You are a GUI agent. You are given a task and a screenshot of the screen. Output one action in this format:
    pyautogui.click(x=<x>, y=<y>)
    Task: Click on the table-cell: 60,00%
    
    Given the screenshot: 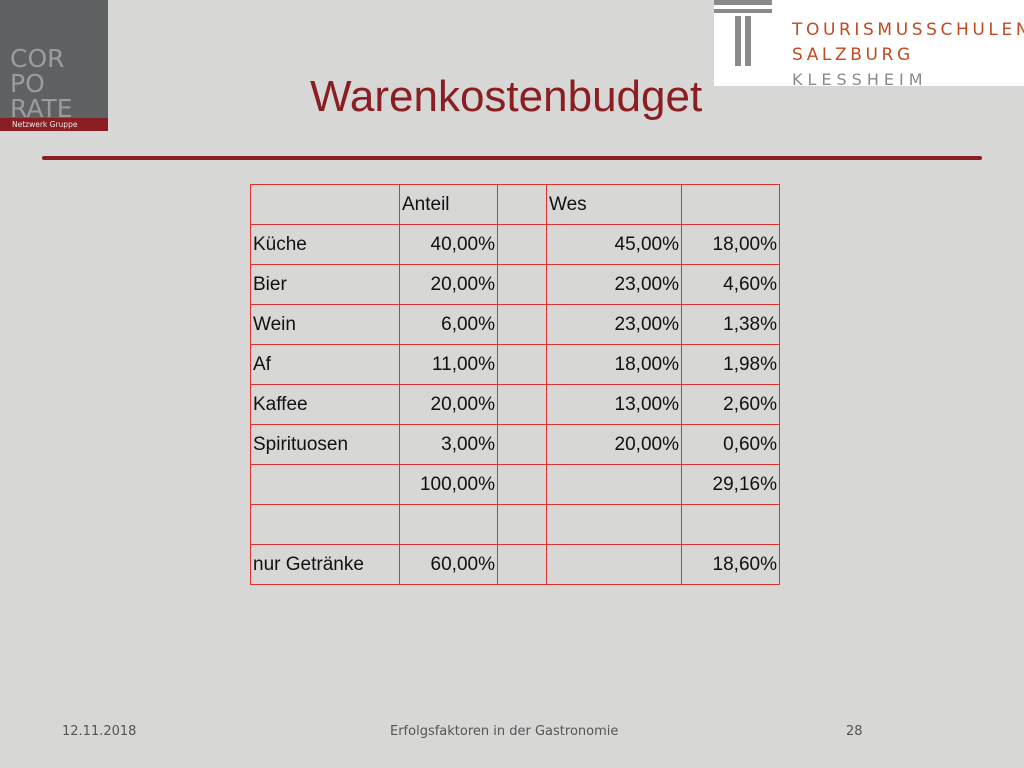 What is the action you would take?
    pyautogui.click(x=448, y=564)
    